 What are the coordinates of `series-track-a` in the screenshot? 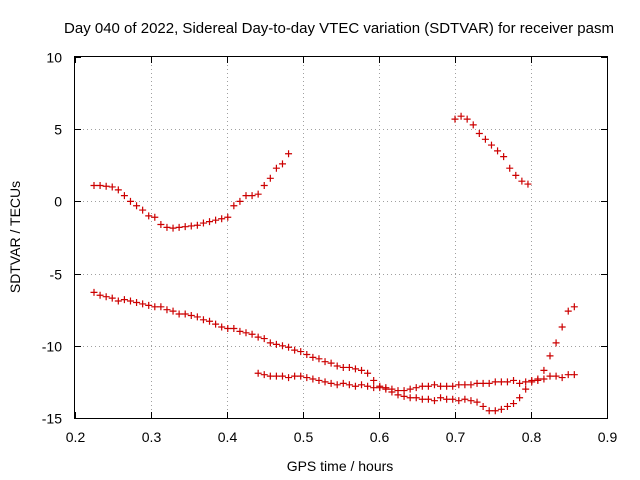 It's located at (191, 191).